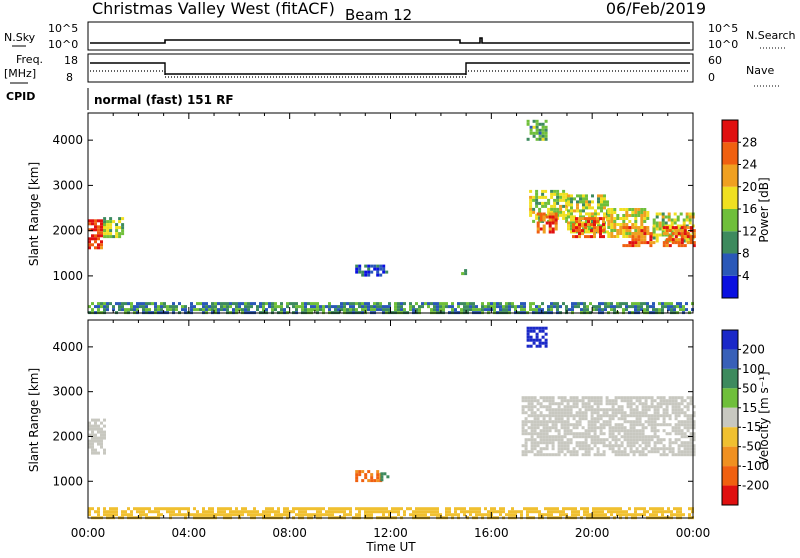 Image resolution: width=800 pixels, height=558 pixels. Describe the element at coordinates (749, 142) in the screenshot. I see `power-colorbar-tick-label: 28` at that location.